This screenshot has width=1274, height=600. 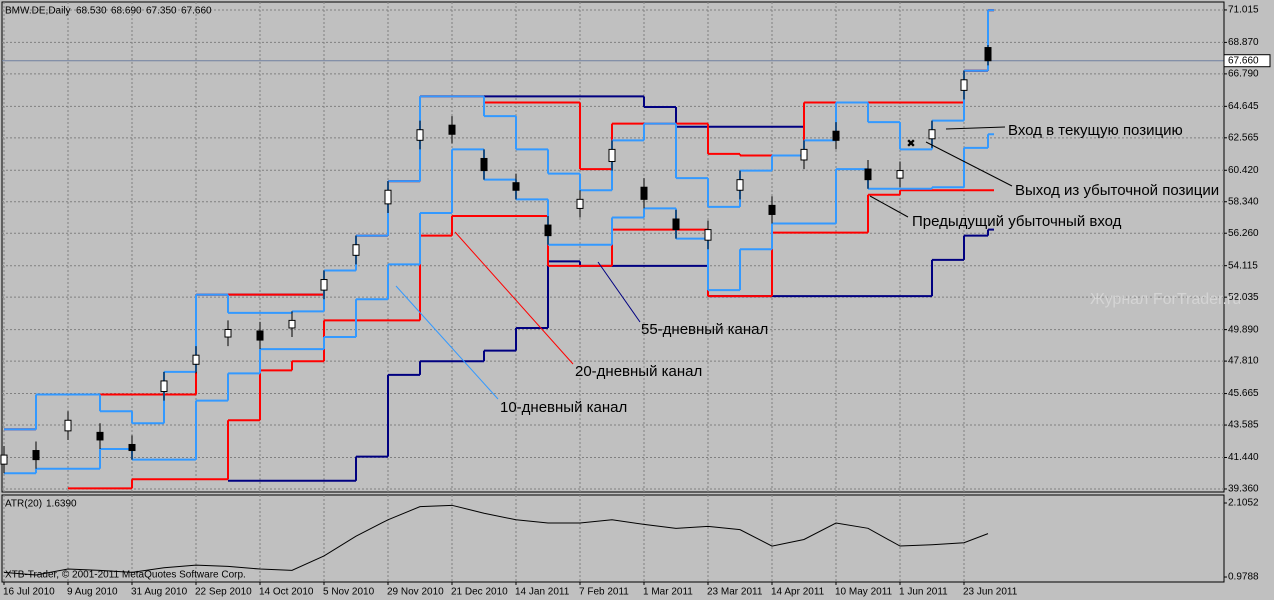 I want to click on y-tick-label: 66.790, so click(x=1243, y=74).